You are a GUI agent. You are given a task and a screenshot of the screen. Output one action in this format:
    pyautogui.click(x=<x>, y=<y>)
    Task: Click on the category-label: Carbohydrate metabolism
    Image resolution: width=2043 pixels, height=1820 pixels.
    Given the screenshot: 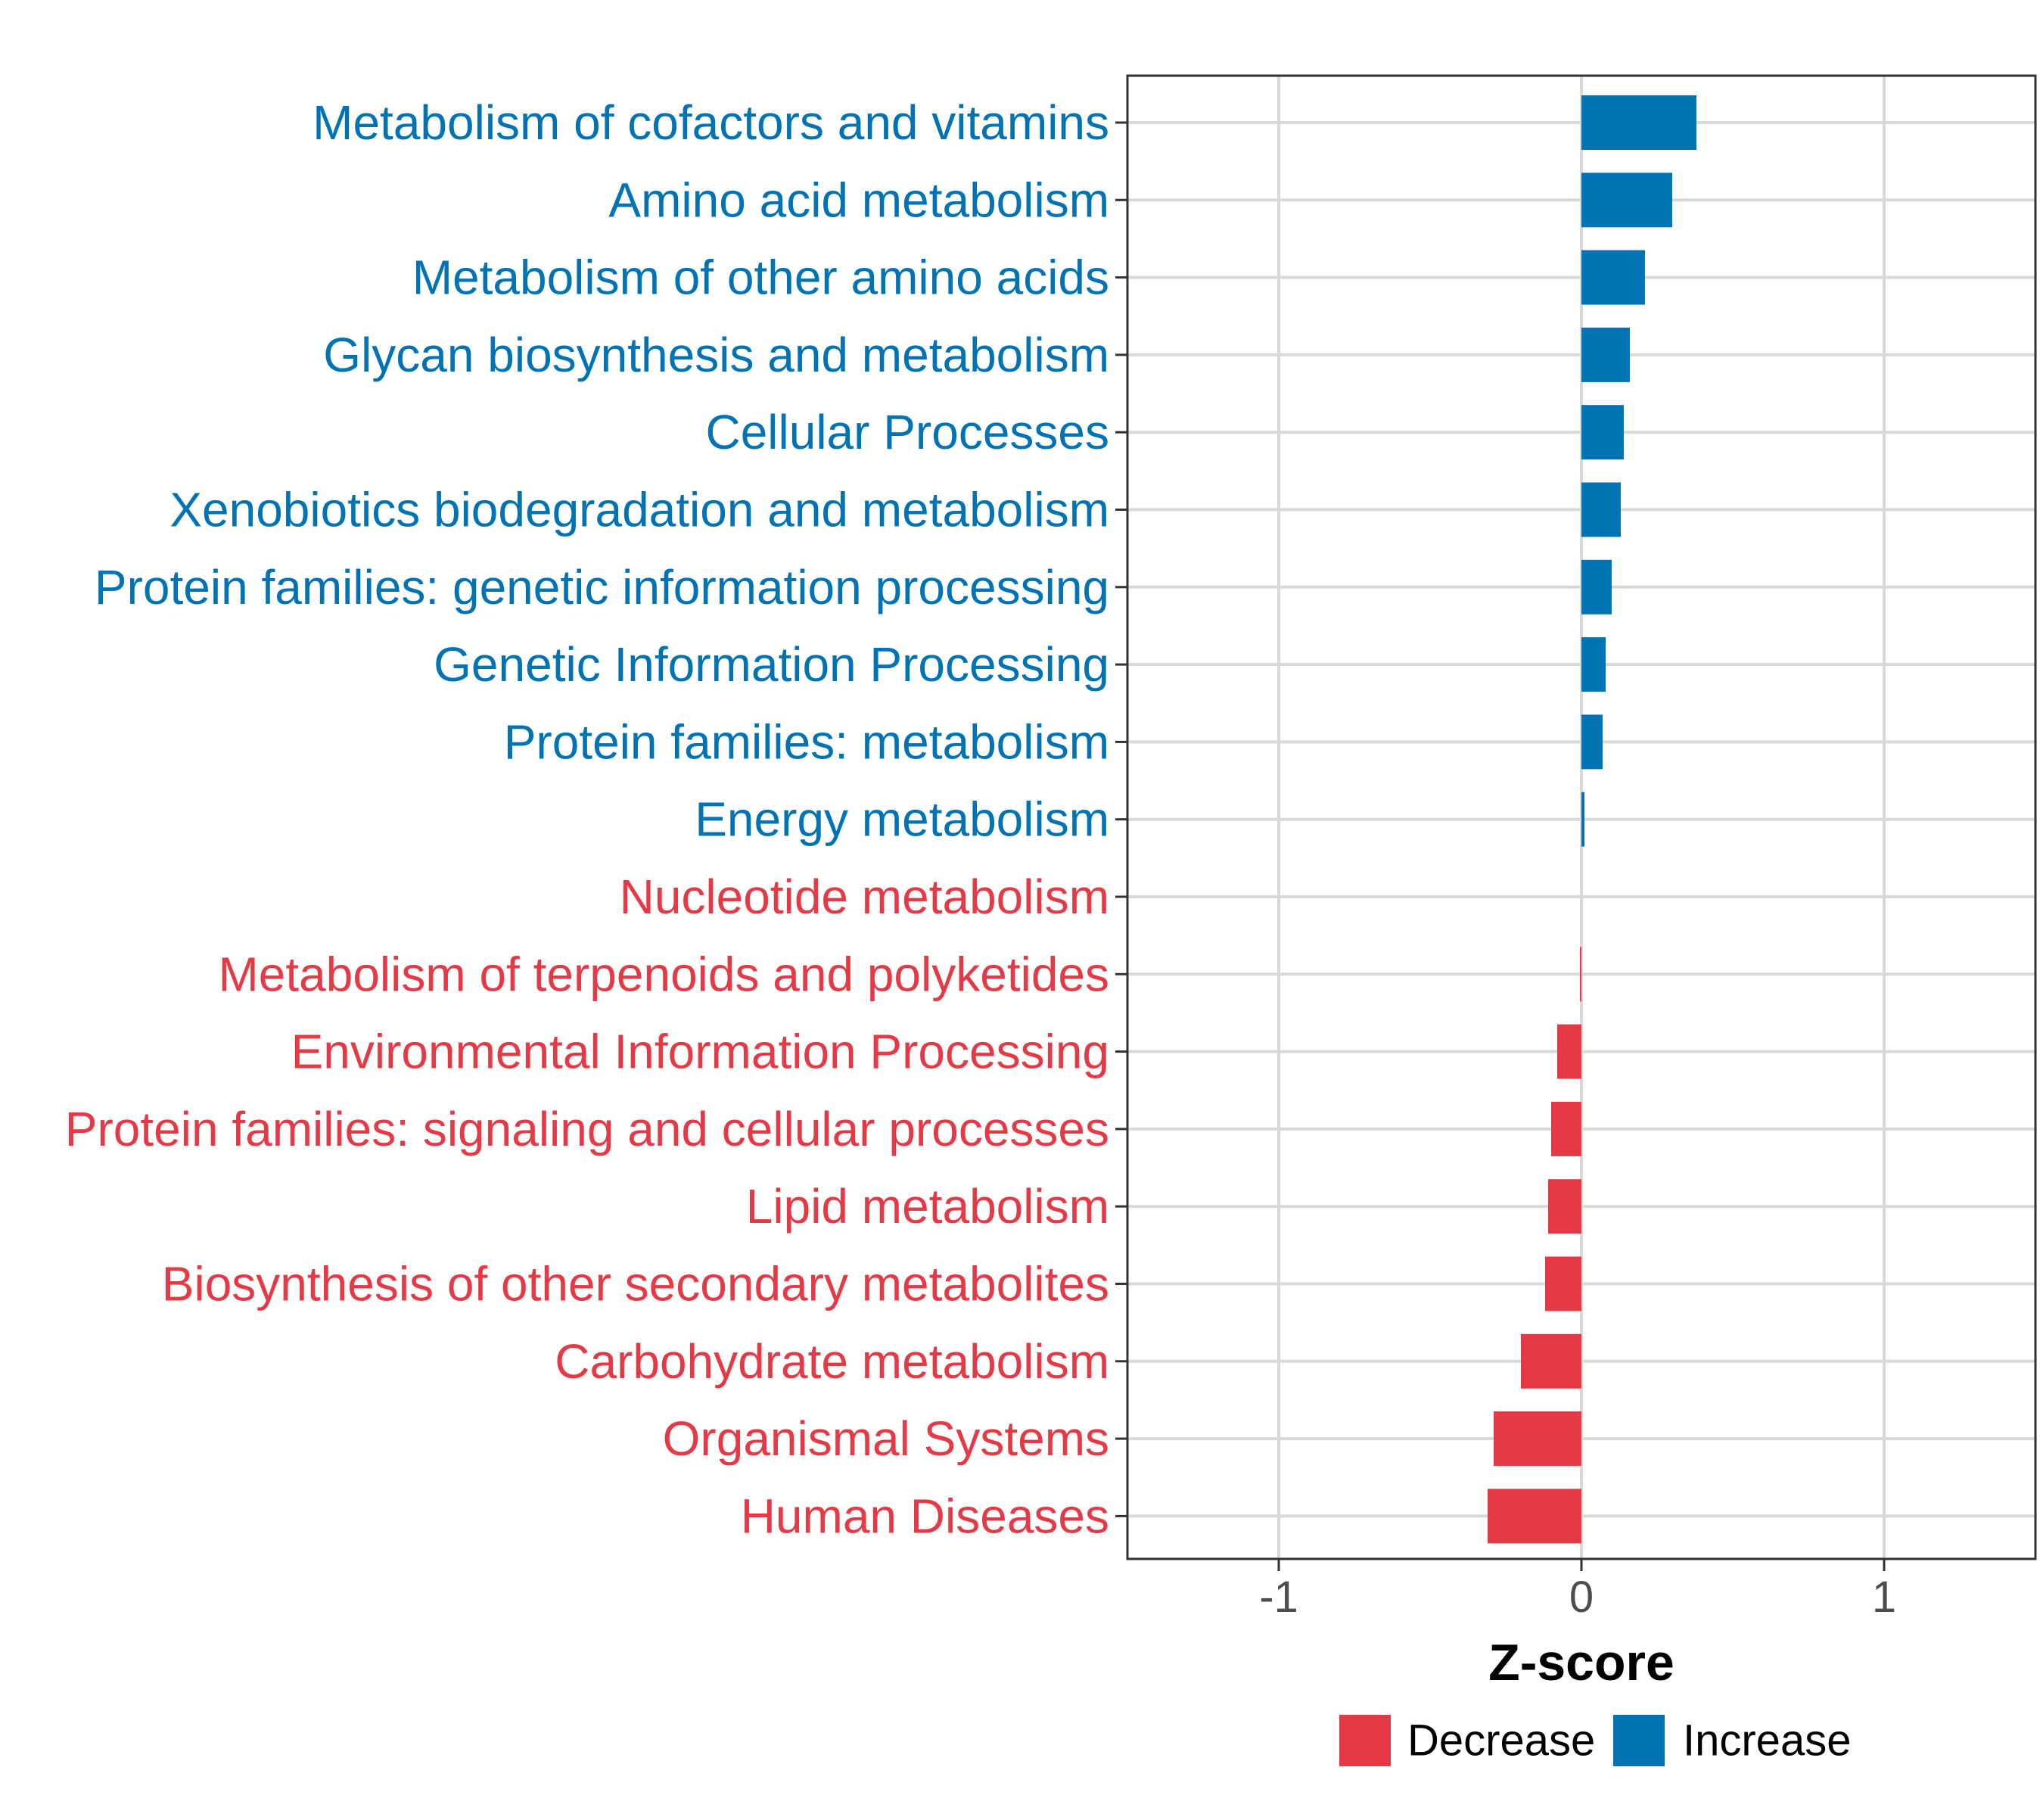 What is the action you would take?
    pyautogui.click(x=832, y=1361)
    